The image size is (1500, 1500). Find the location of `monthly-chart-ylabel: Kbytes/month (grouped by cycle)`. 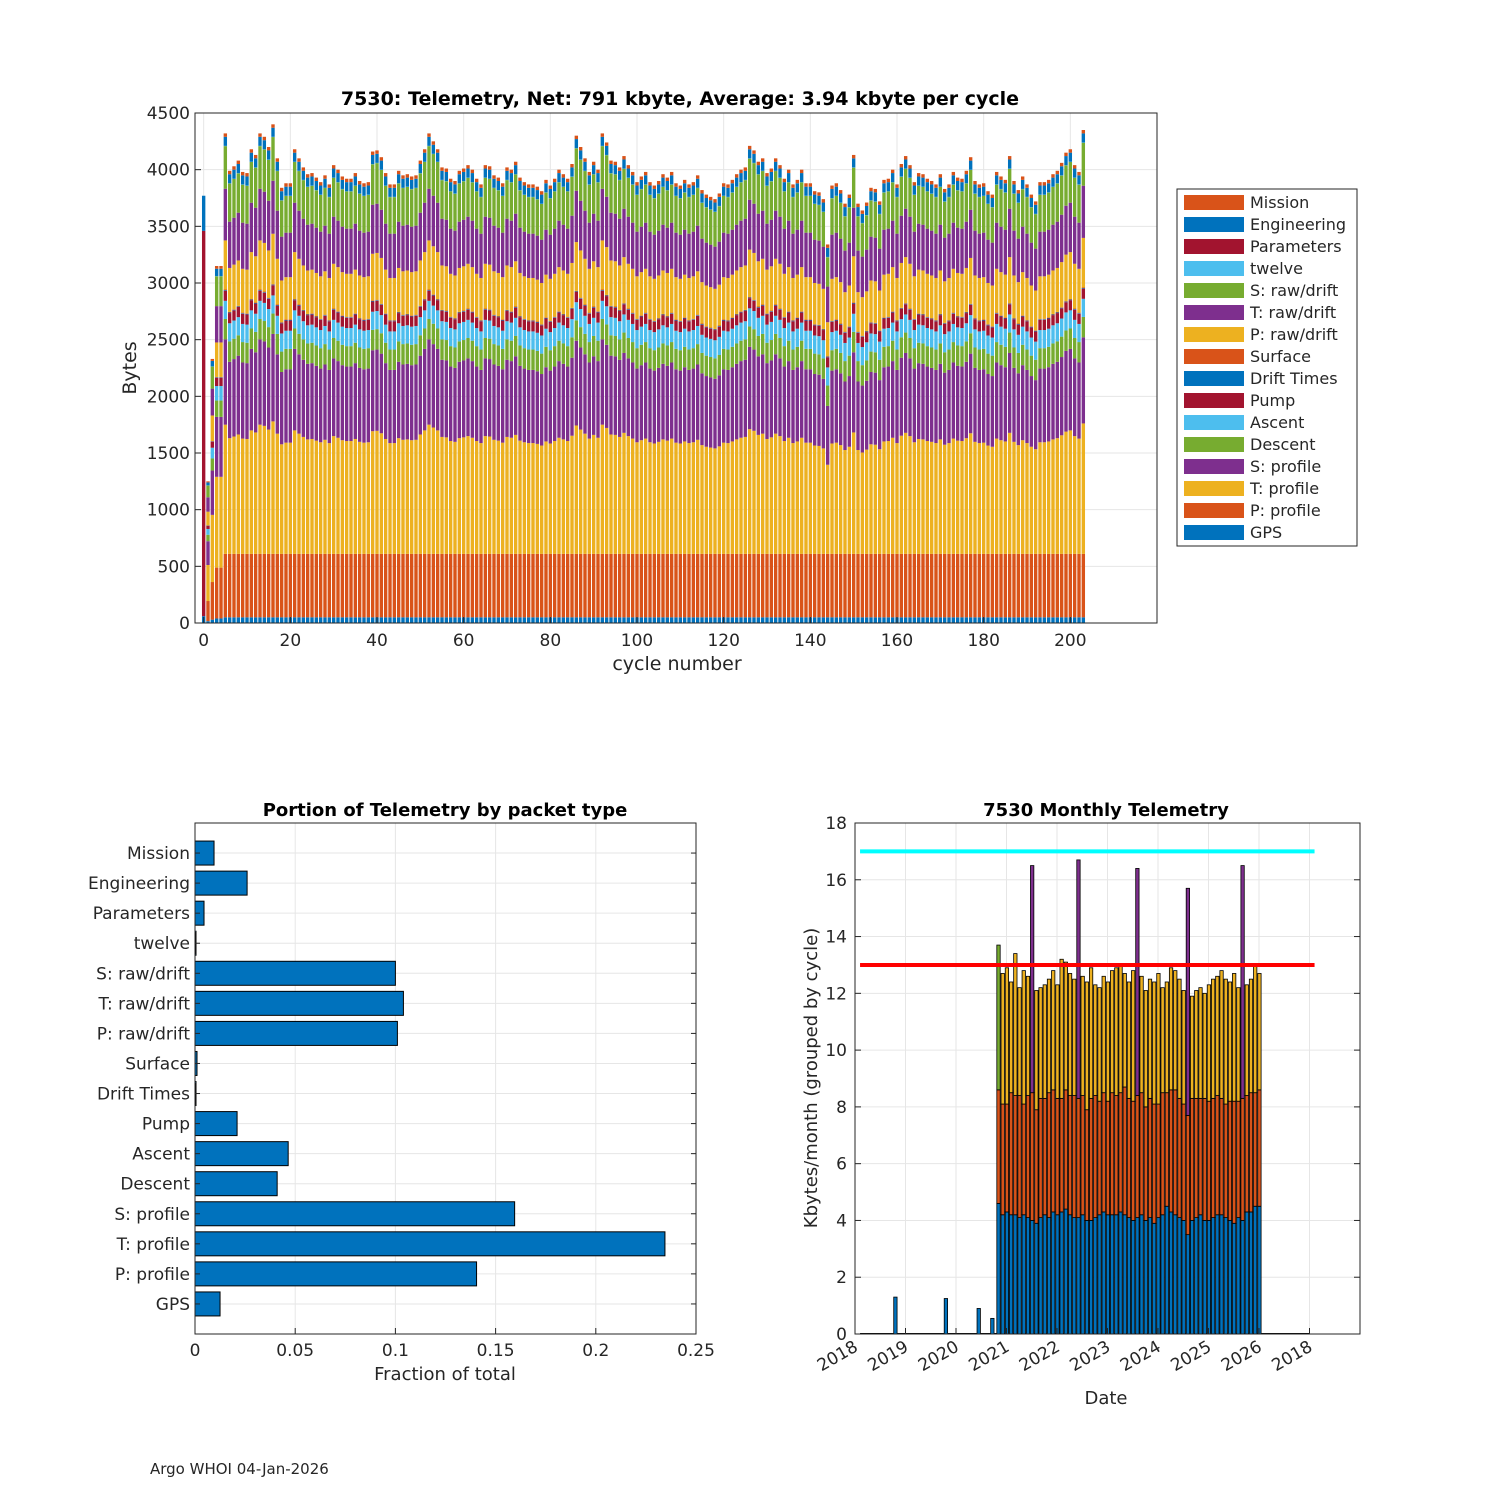

monthly-chart-ylabel: Kbytes/month (grouped by cycle) is located at coordinates (811, 1078).